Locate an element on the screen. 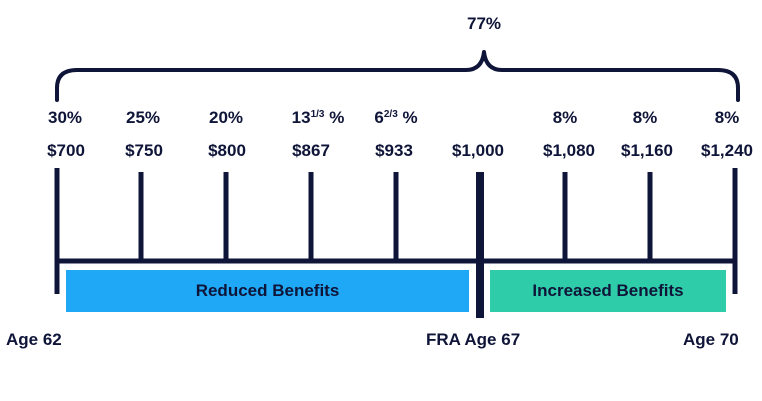  amount-label: $1,080 is located at coordinates (569, 150).